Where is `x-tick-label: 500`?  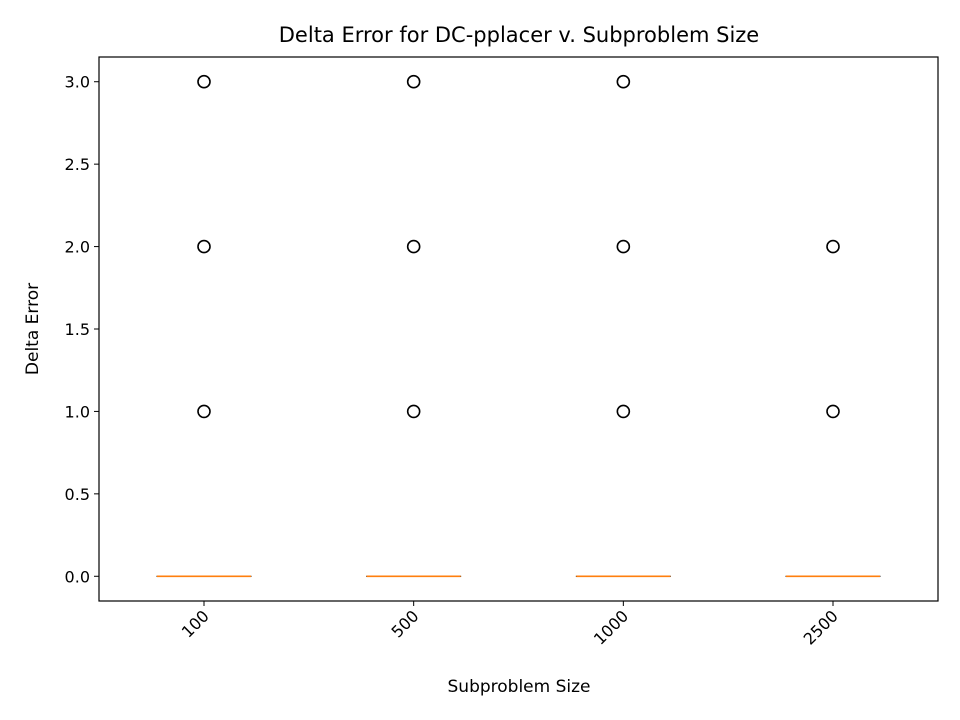 x-tick-label: 500 is located at coordinates (404, 623).